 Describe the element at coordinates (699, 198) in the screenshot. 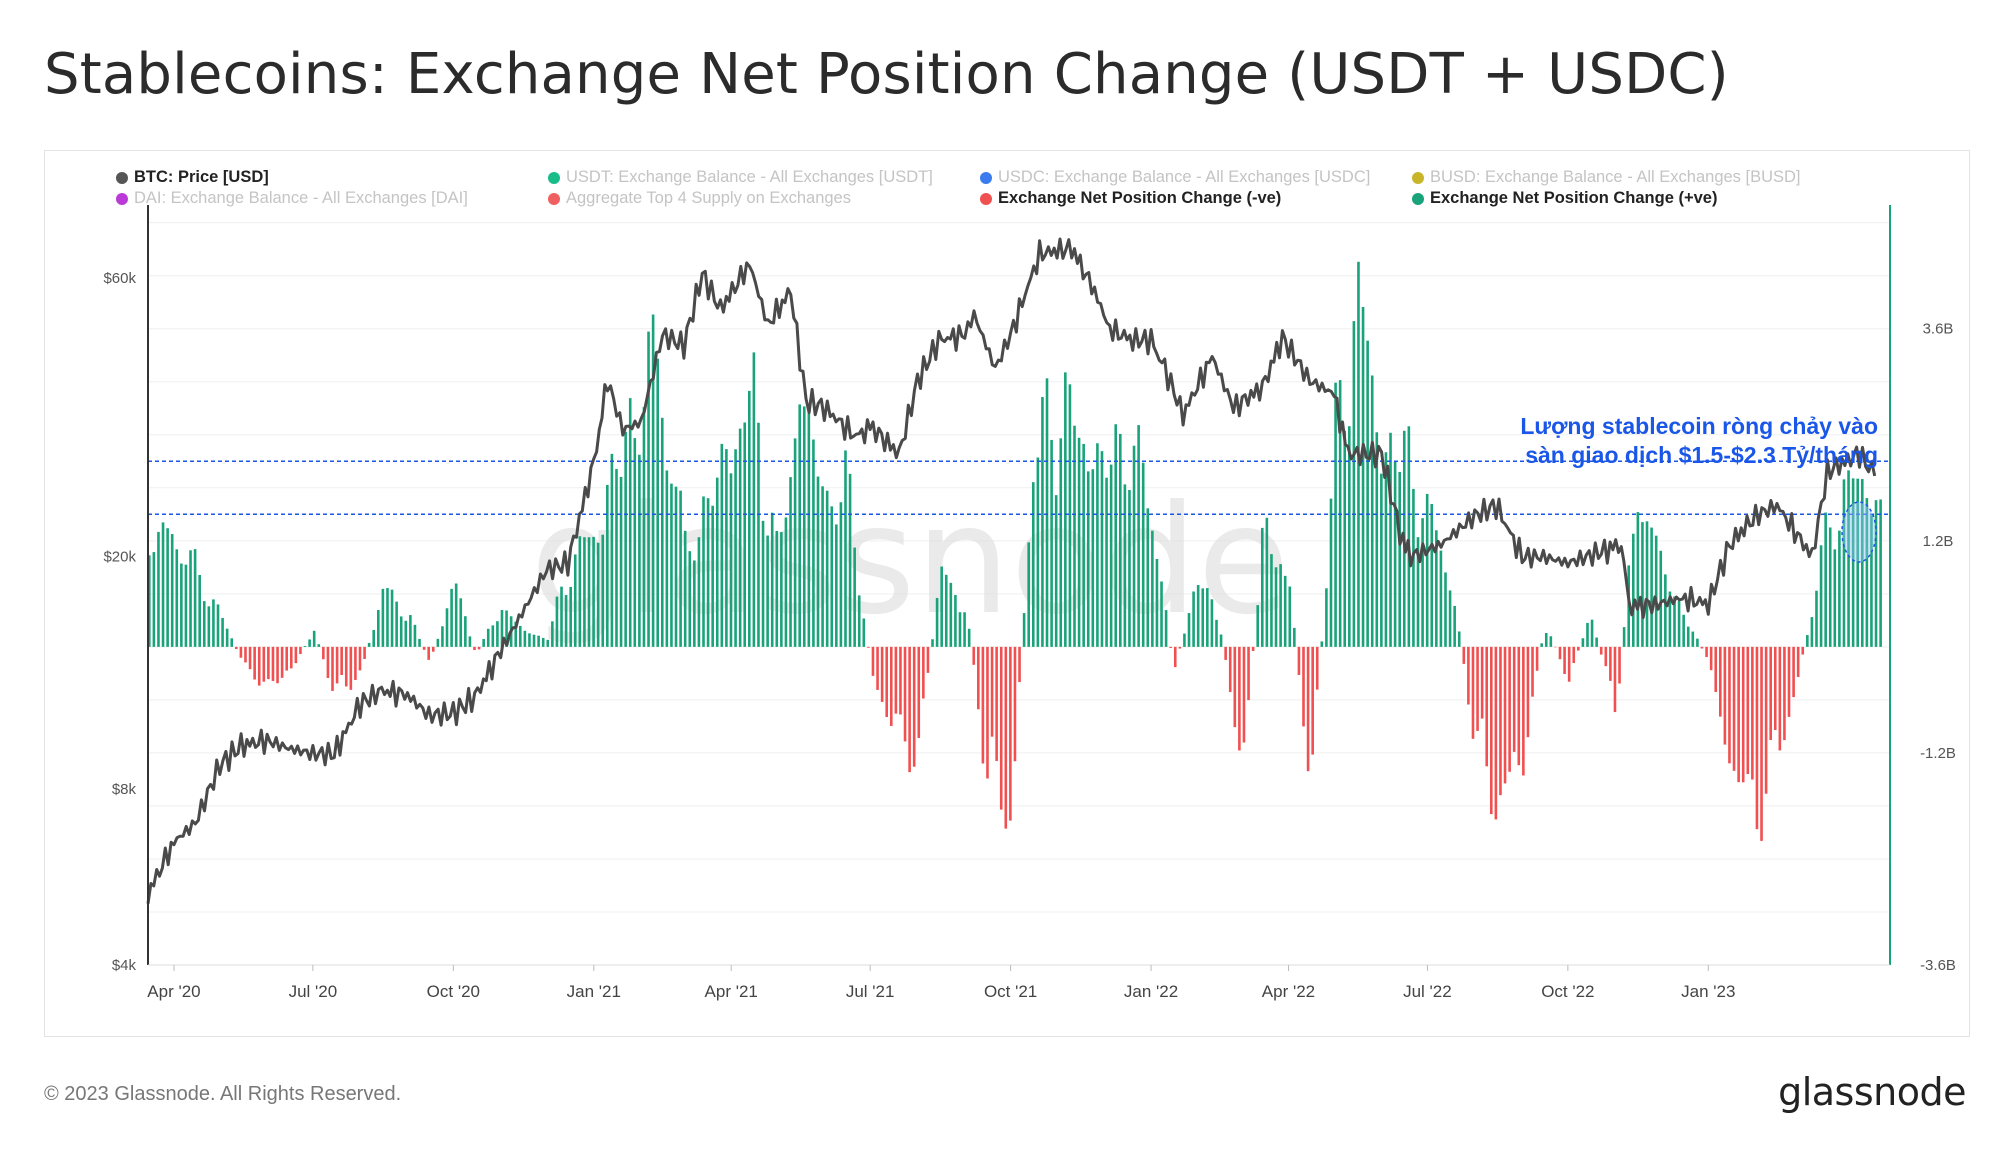

I see `legend-item-aggregate-supply: Aggregate Top 4 Supply on Exchanges` at that location.